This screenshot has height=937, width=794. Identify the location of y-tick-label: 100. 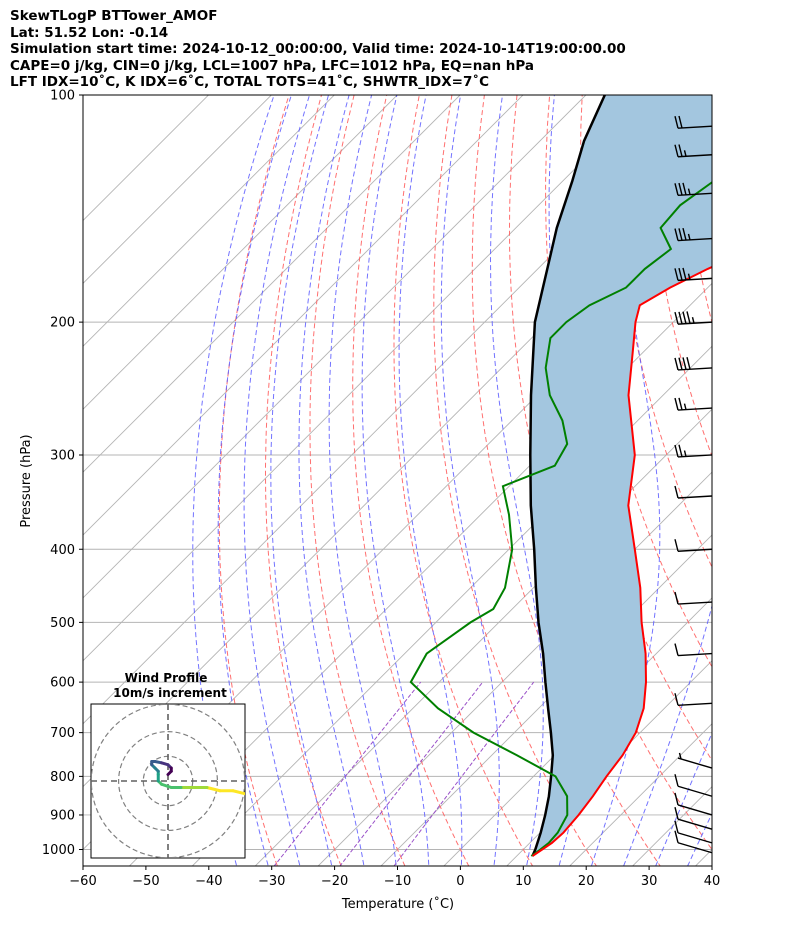
(62, 96).